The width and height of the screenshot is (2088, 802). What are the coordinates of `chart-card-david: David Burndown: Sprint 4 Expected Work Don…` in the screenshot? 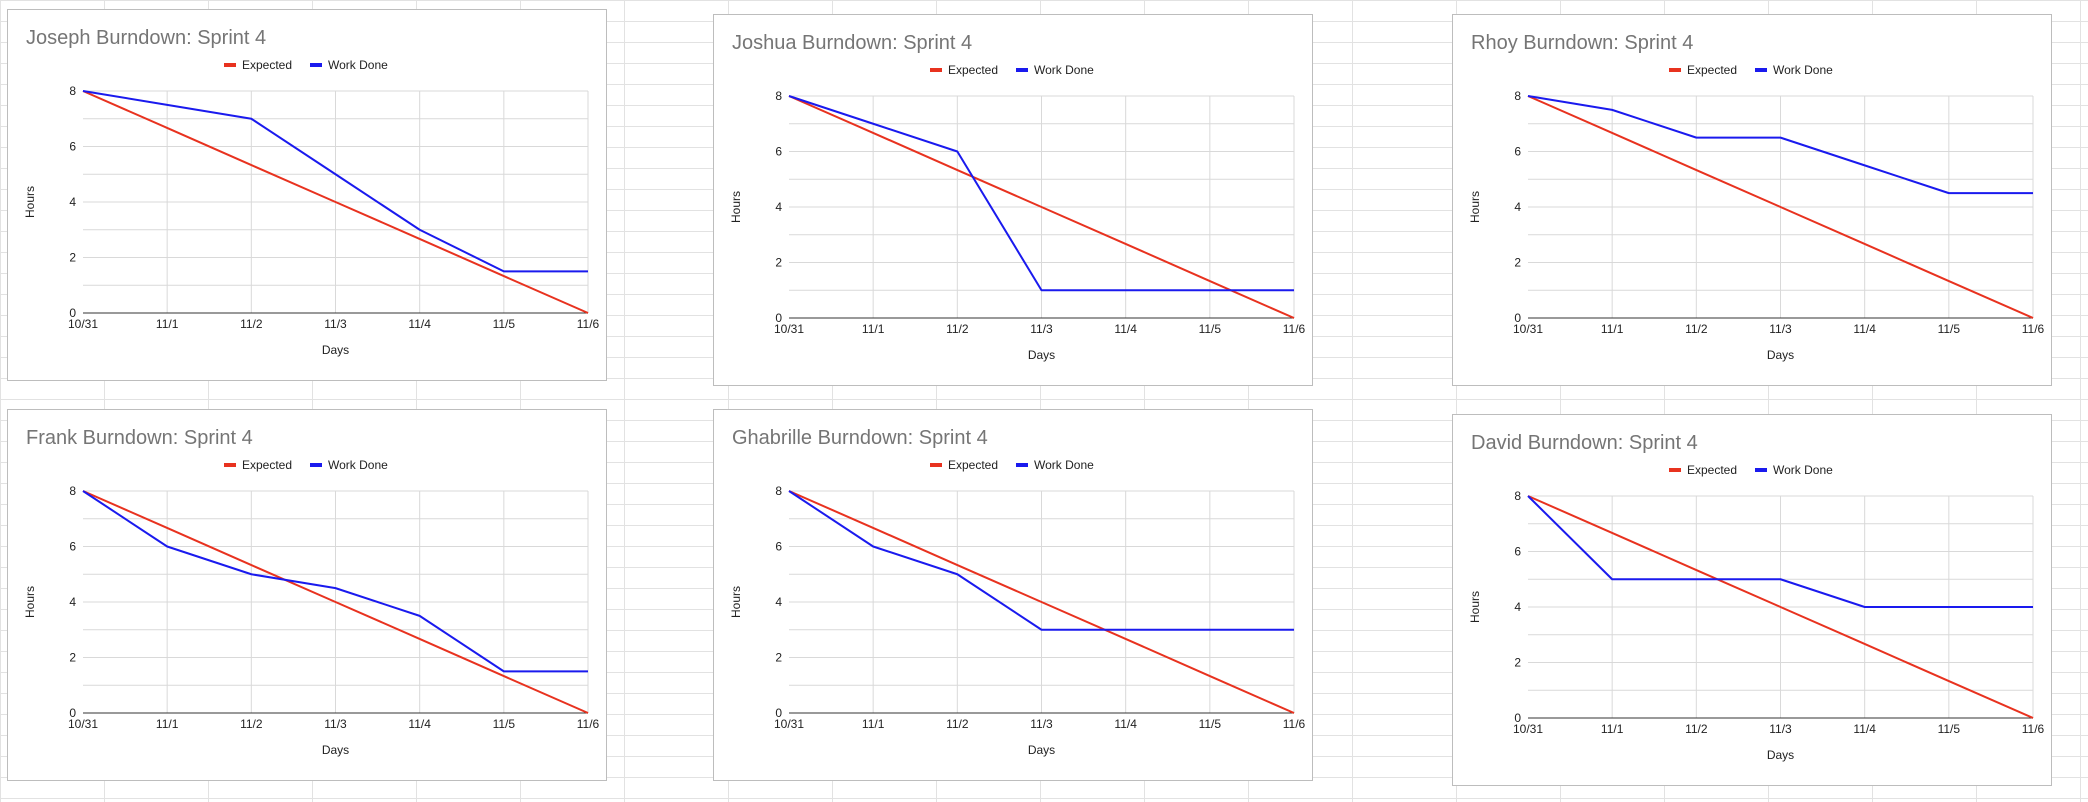 It's located at (1752, 600).